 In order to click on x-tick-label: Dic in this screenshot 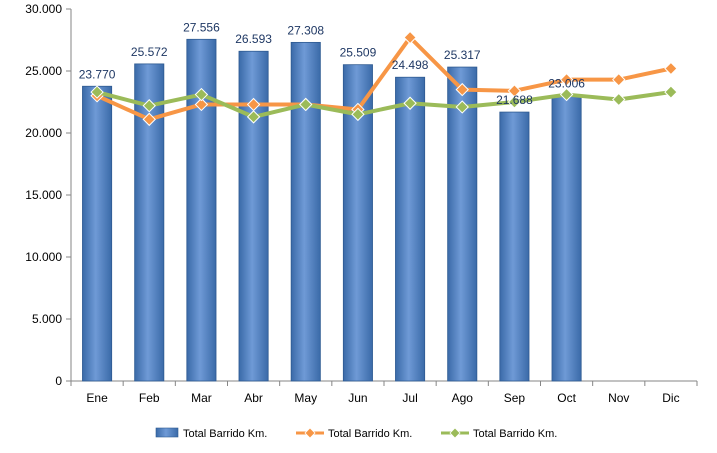, I will do `click(670, 398)`.